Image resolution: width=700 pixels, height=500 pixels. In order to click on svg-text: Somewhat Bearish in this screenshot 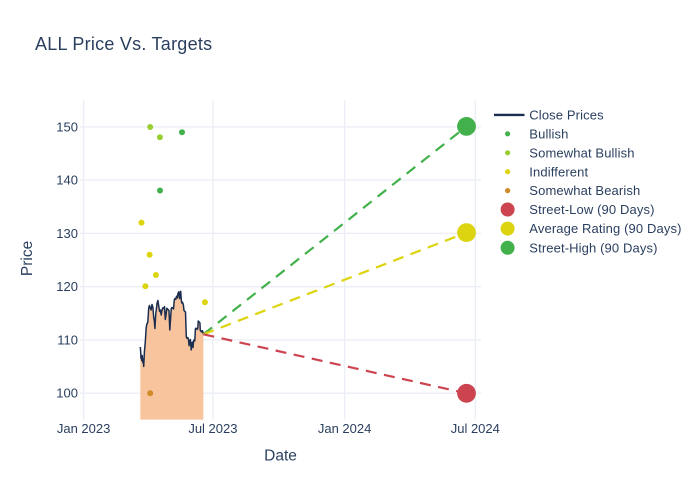, I will do `click(584, 190)`.